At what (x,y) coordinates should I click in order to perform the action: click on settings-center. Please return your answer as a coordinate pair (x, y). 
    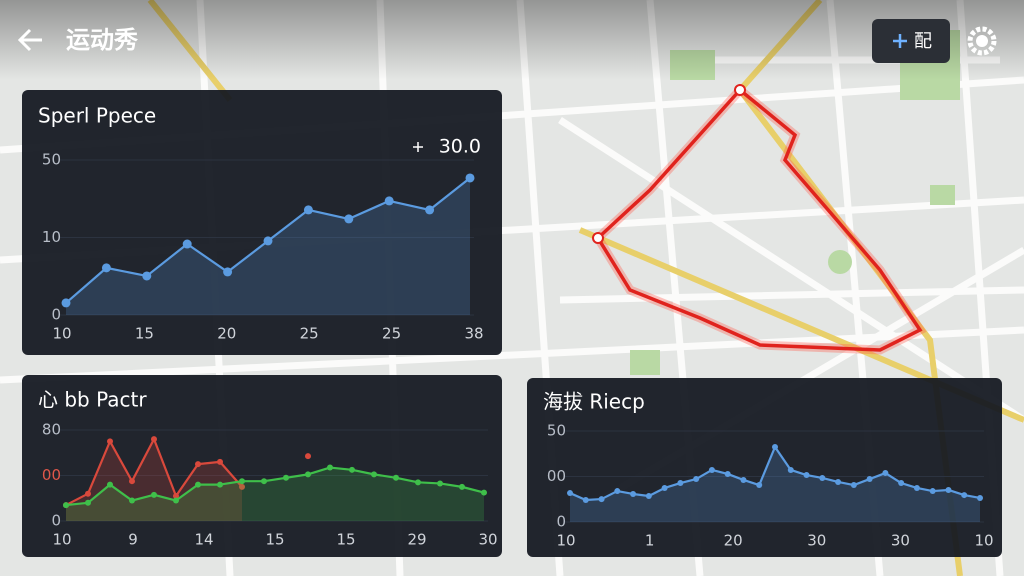
    Looking at the image, I should click on (982, 41).